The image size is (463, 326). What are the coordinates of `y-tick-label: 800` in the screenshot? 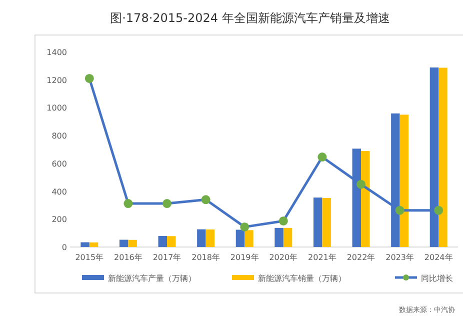 It's located at (59, 136).